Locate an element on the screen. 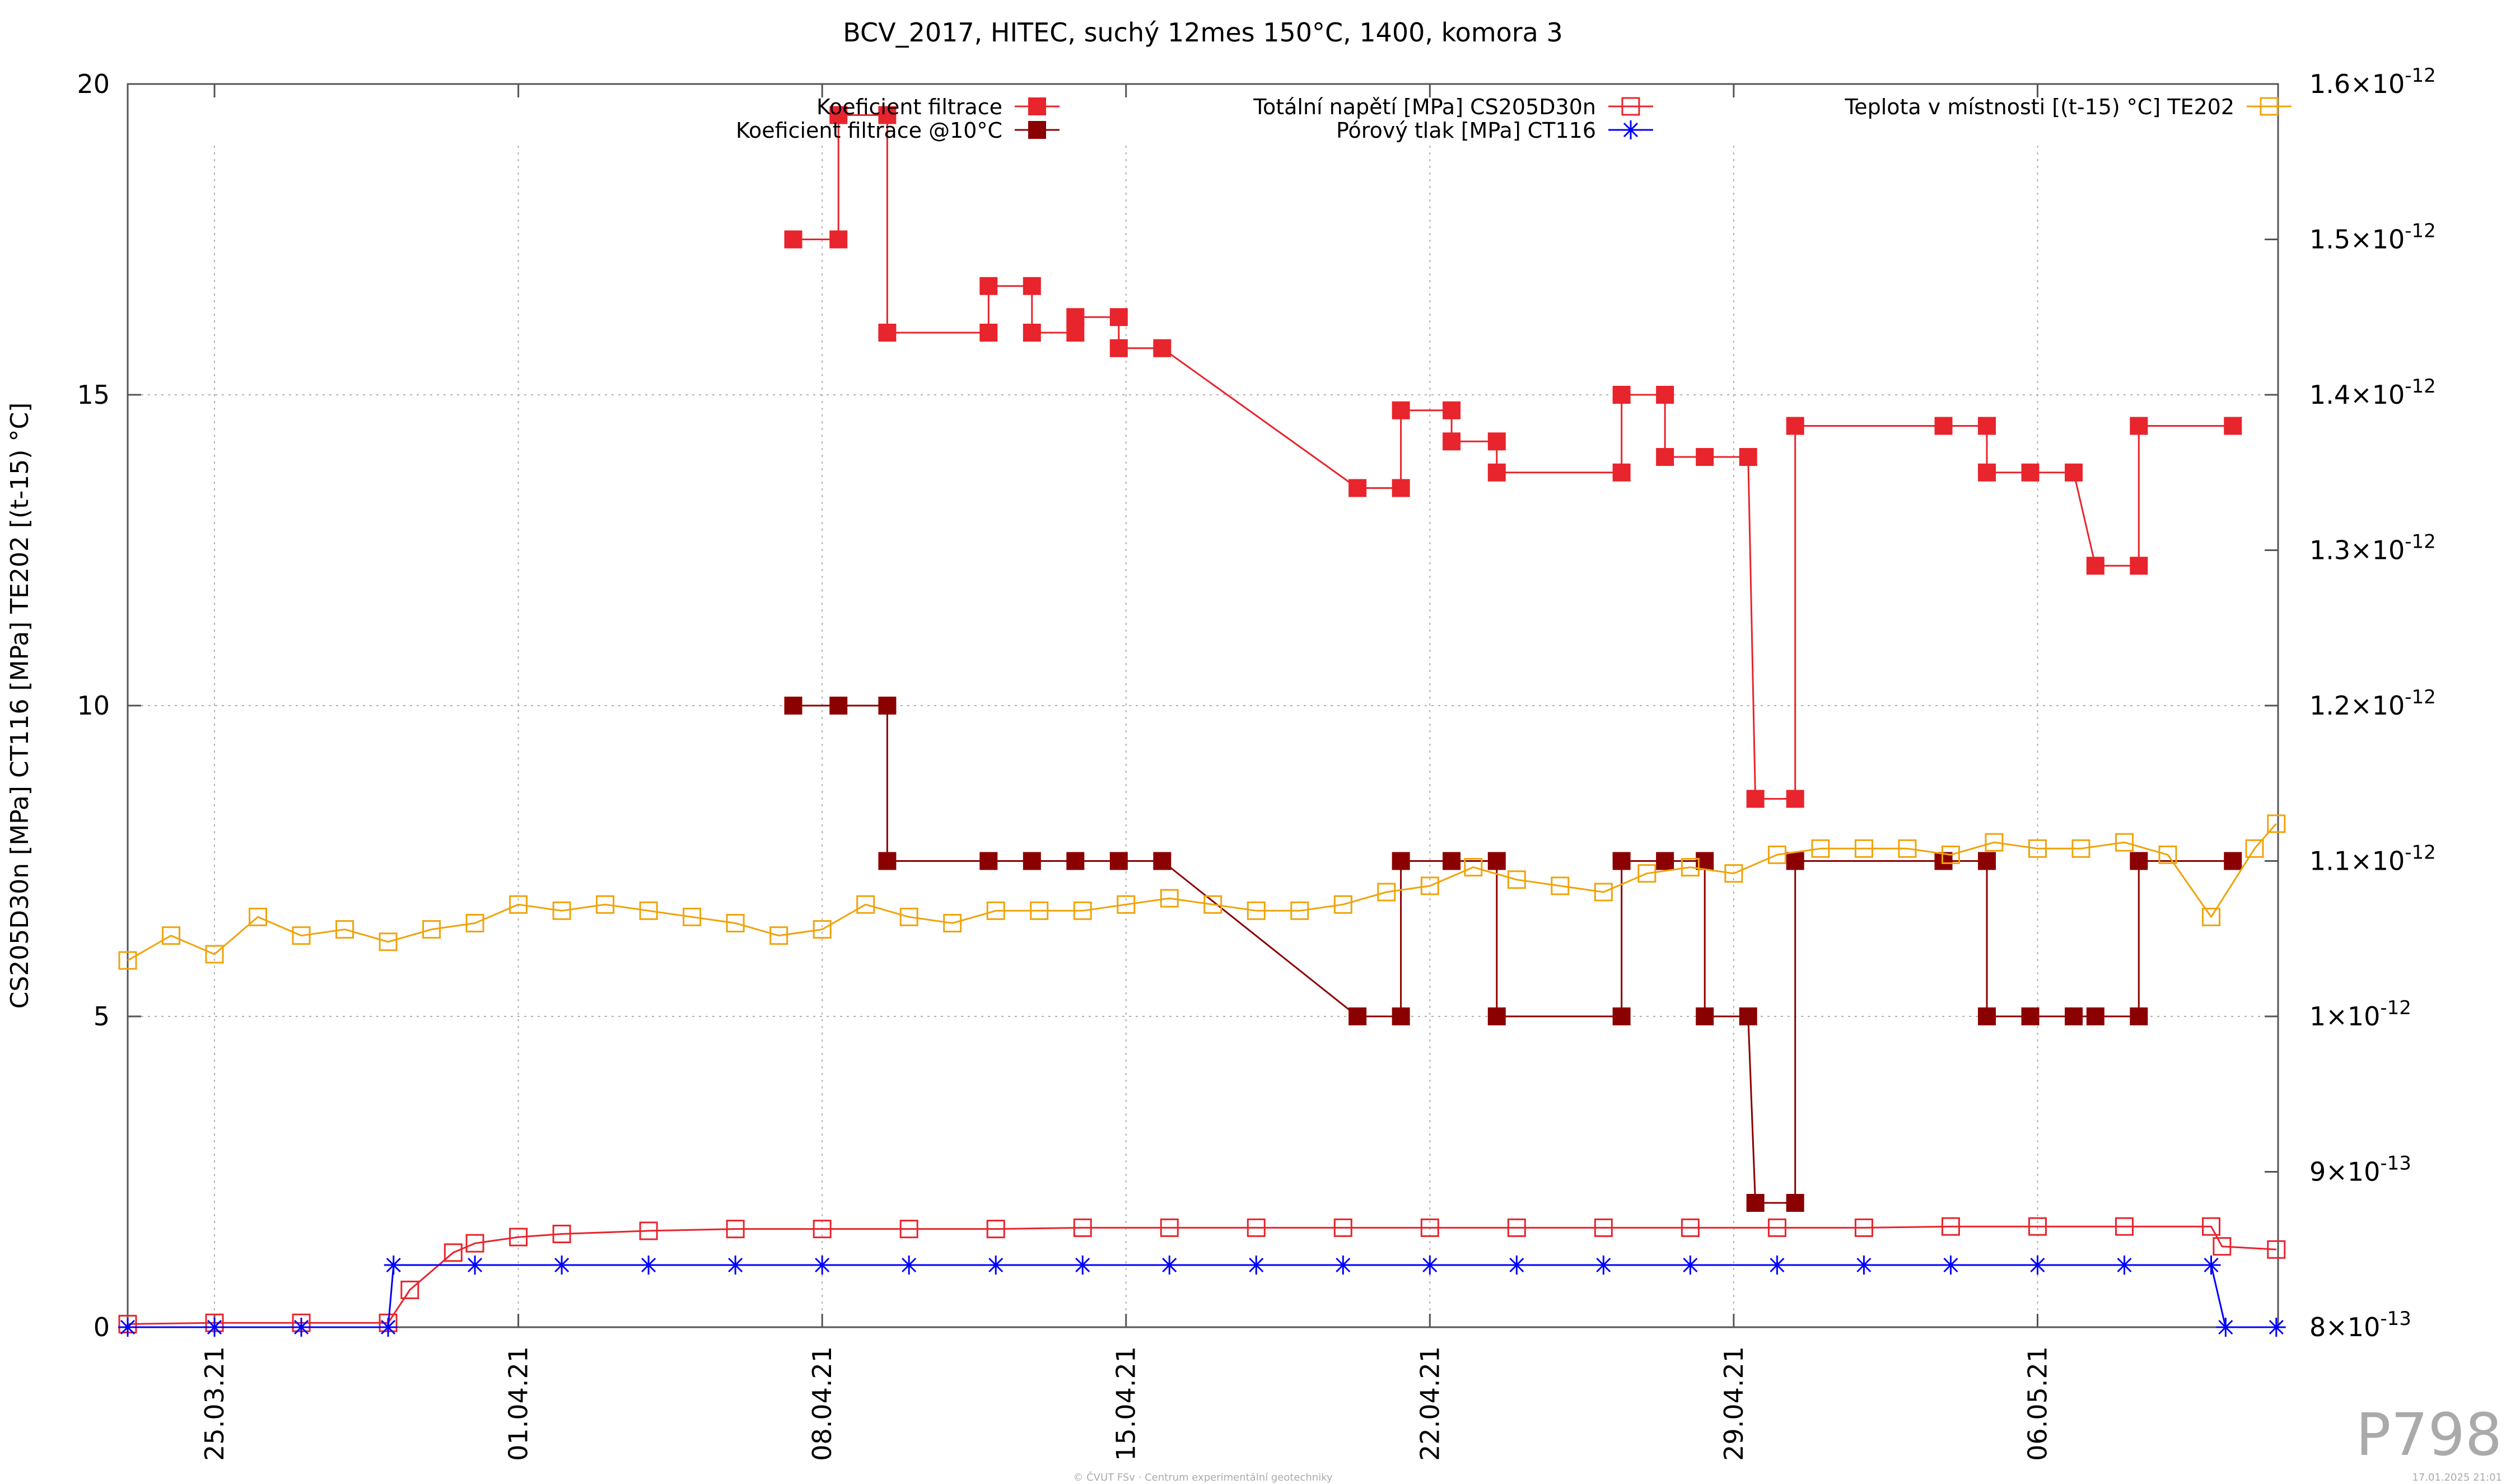 The width and height of the screenshot is (2520, 1484). legend-entry: Koeficient filtrace is located at coordinates (938, 107).